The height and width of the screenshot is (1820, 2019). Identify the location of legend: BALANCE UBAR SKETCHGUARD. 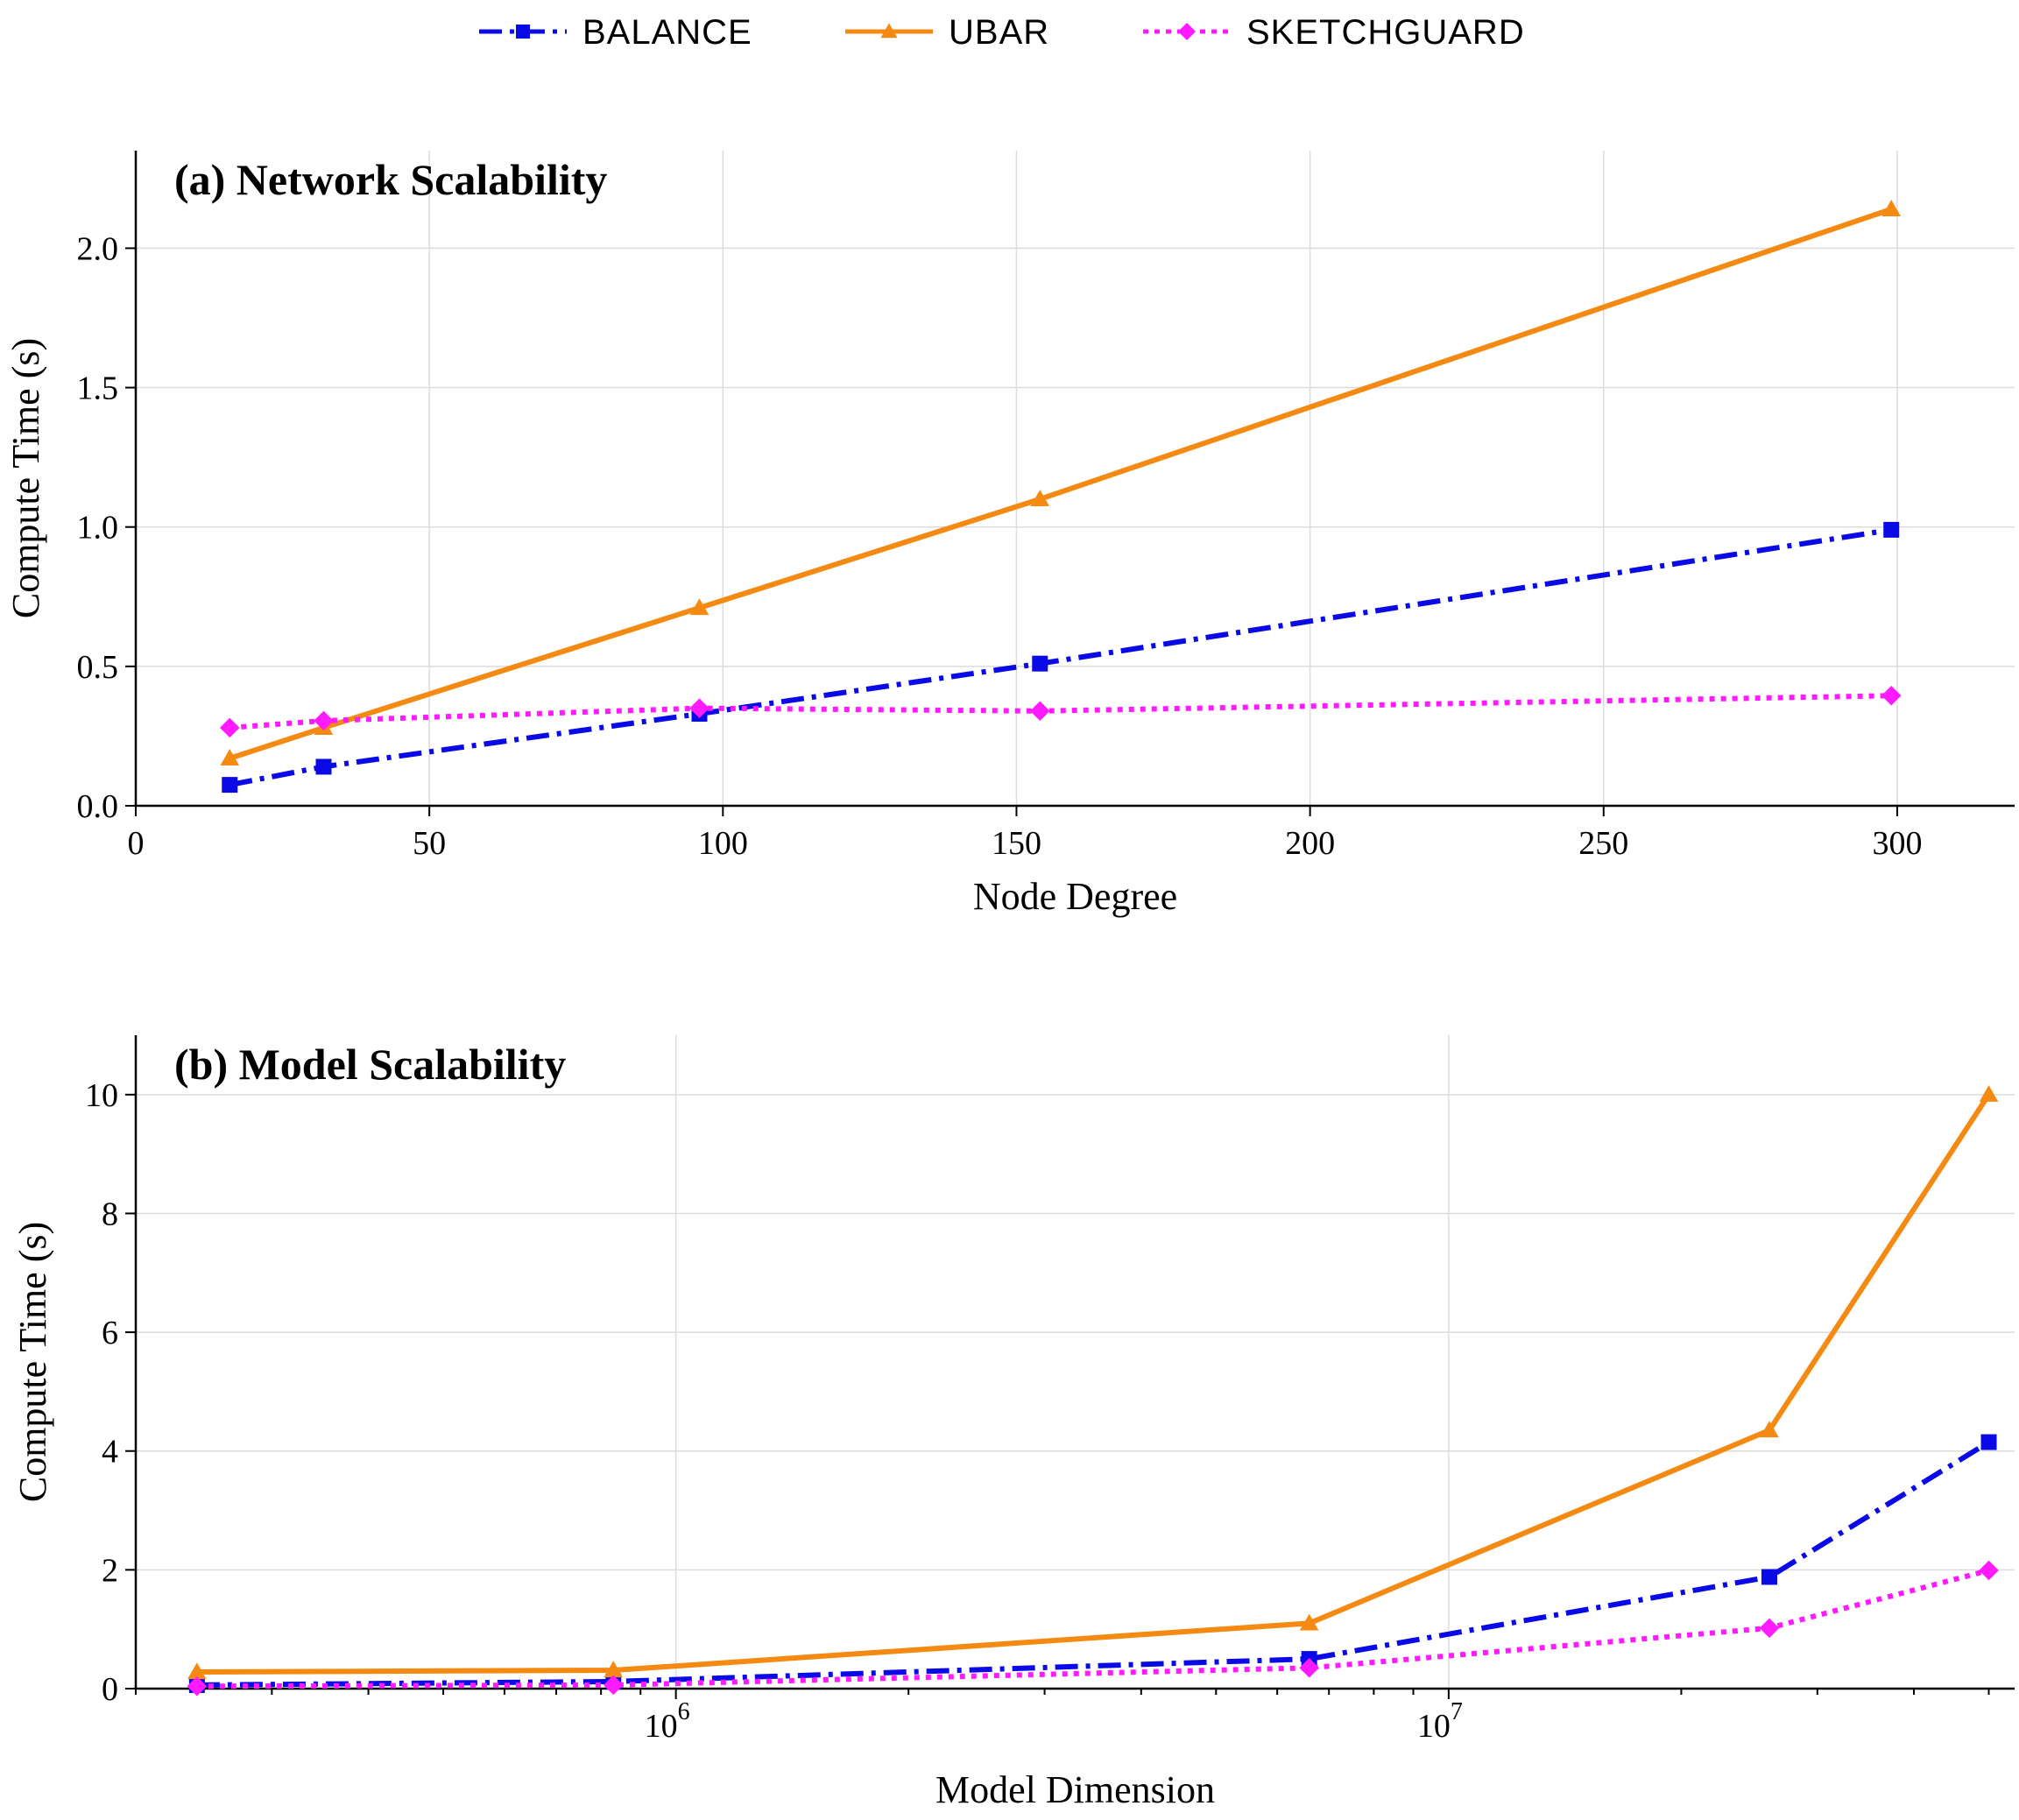
(1002, 32).